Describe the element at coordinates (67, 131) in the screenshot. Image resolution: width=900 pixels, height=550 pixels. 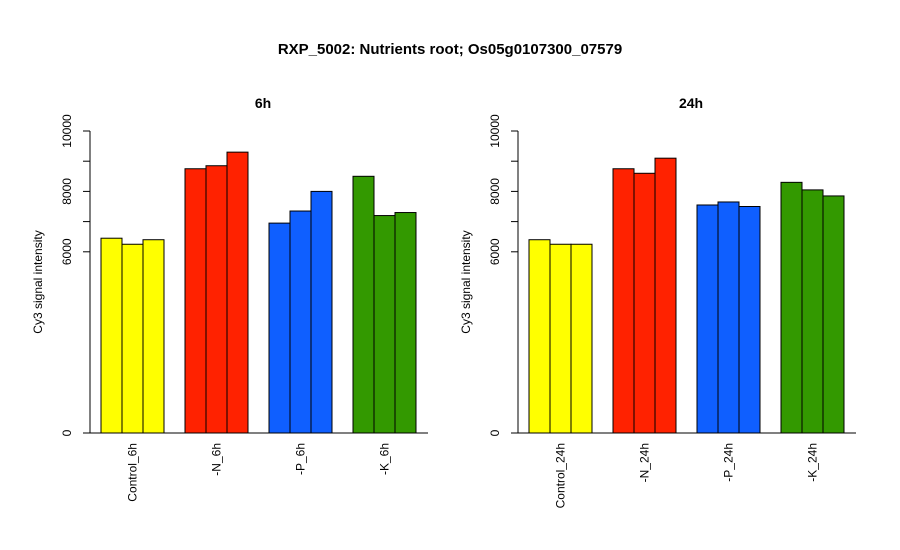
I see `y-tick-label-6h-10000: 10000` at that location.